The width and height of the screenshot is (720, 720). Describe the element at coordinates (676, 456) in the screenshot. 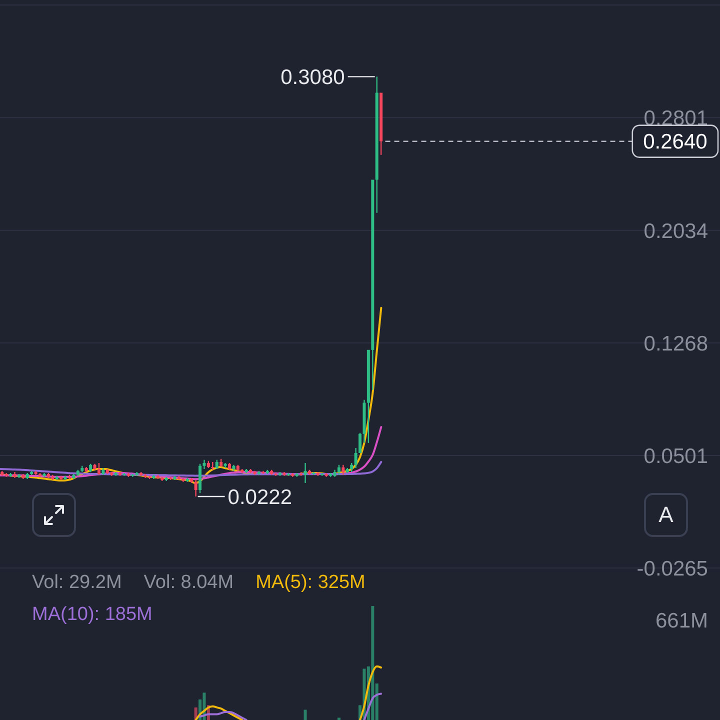

I see `y-tick-label: 0.0501` at that location.